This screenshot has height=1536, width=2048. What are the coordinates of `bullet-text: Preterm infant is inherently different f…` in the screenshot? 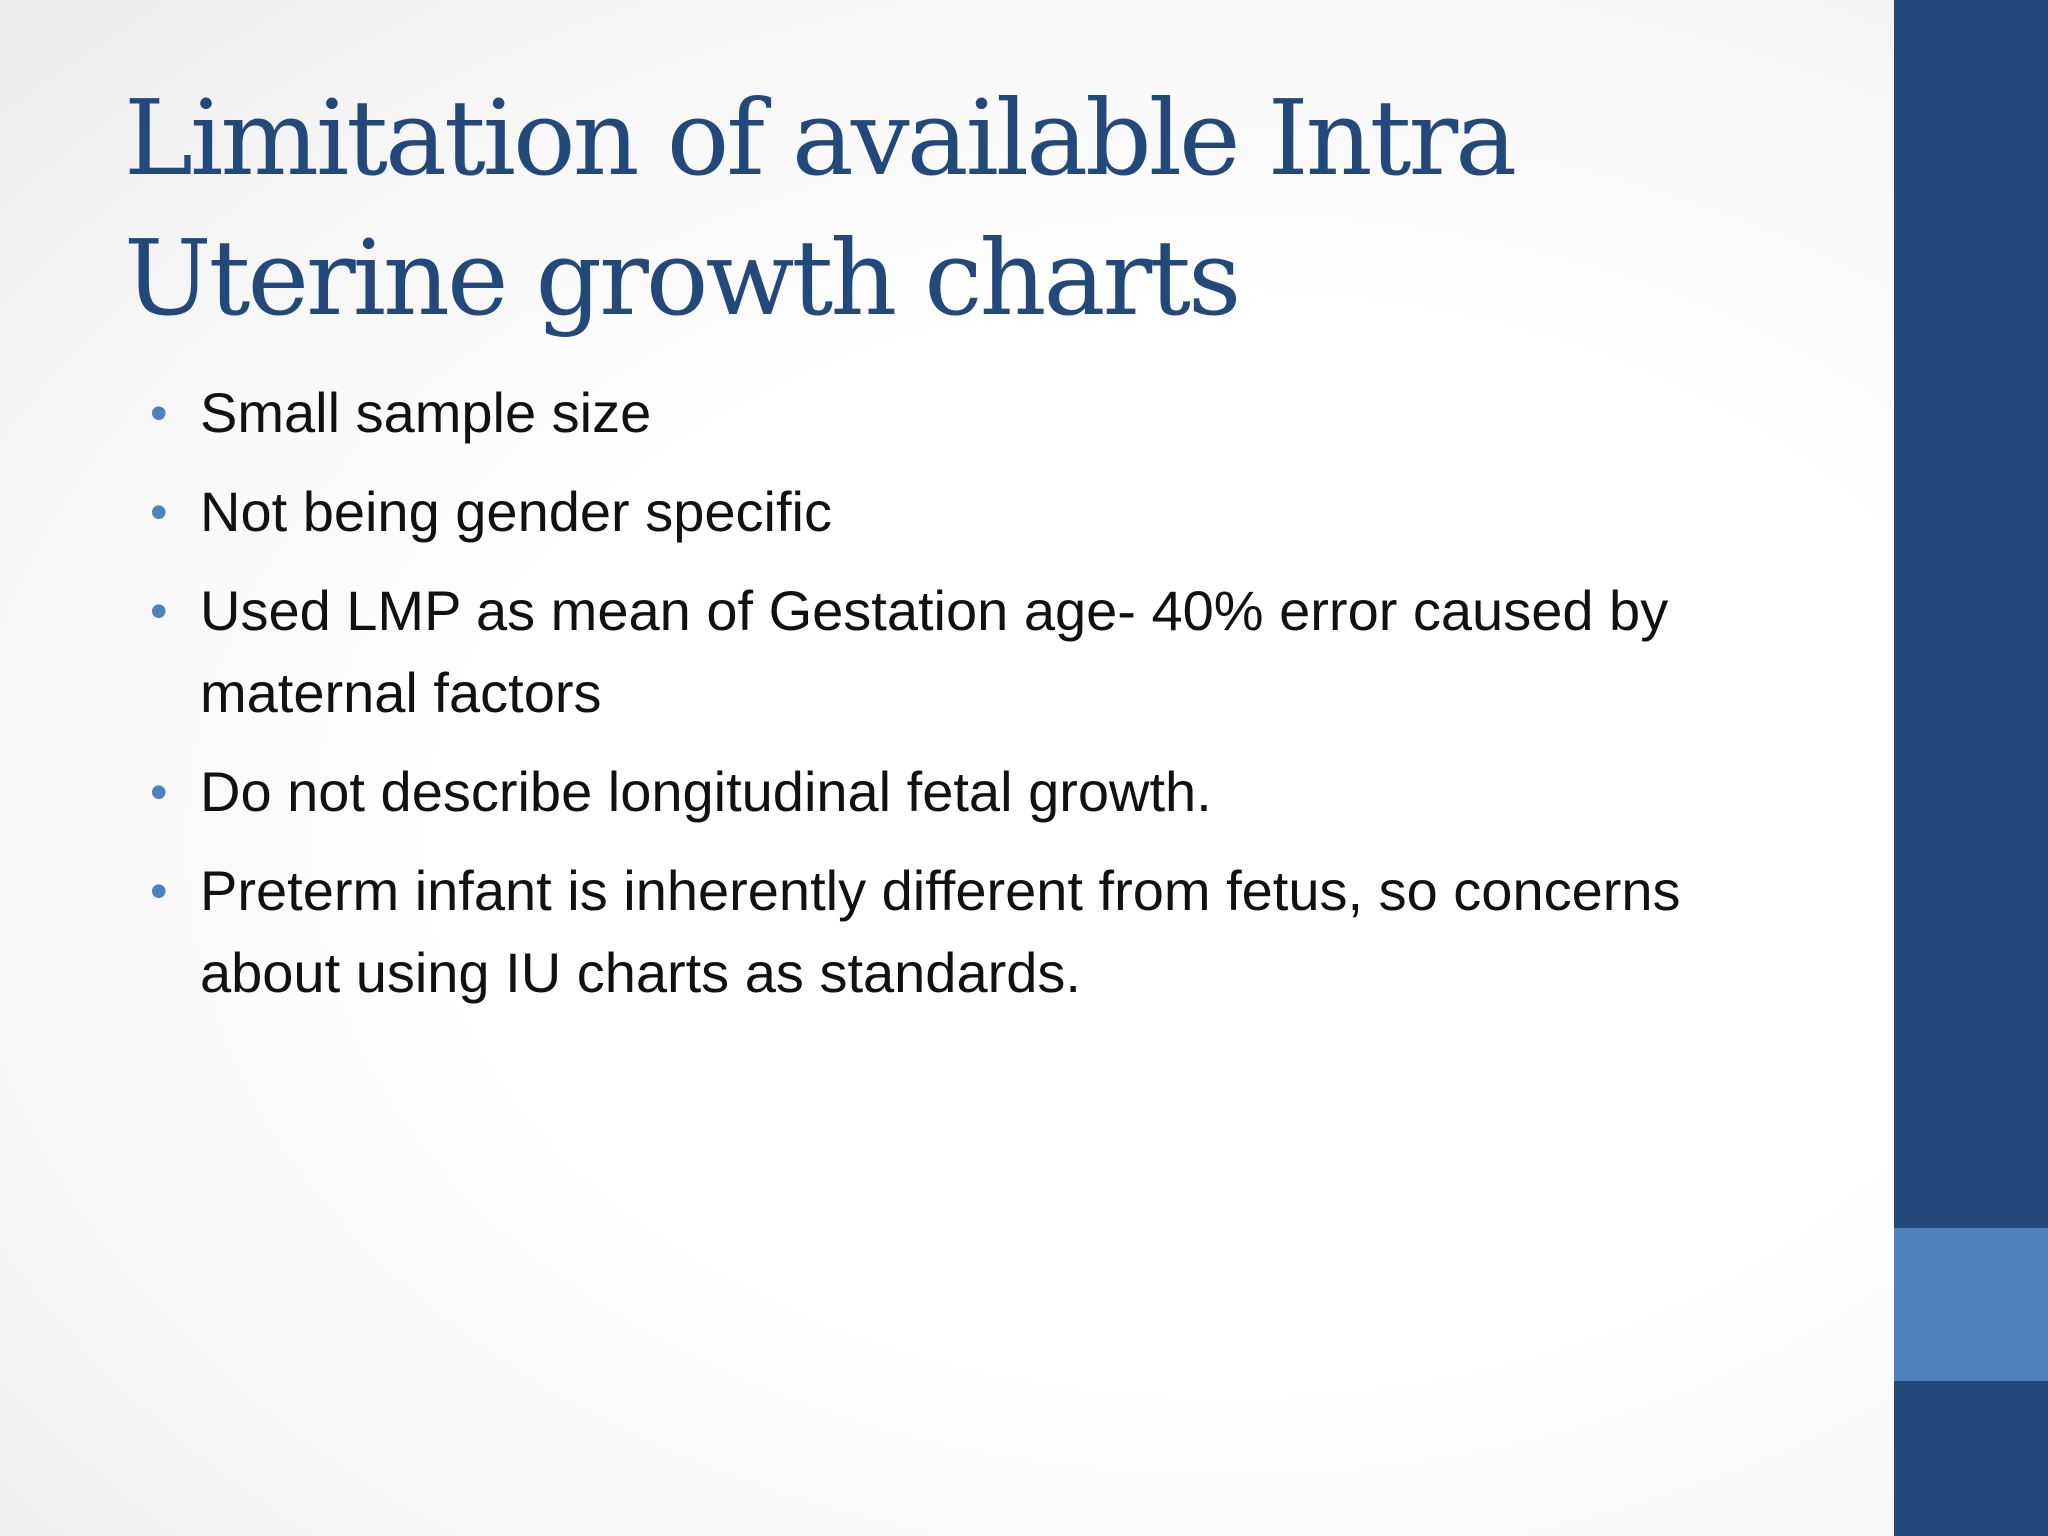 It's located at (940, 931).